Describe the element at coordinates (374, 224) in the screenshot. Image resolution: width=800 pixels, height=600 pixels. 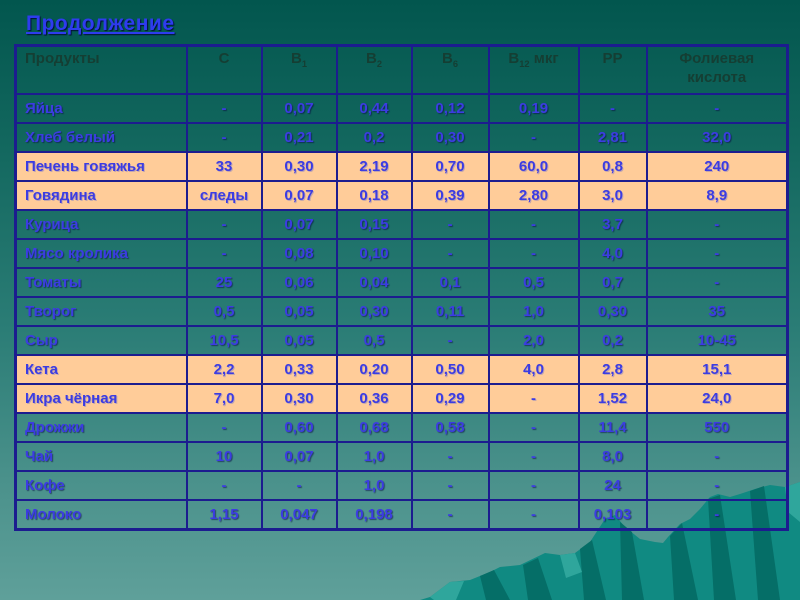
I see `value-cell: 0,15` at that location.